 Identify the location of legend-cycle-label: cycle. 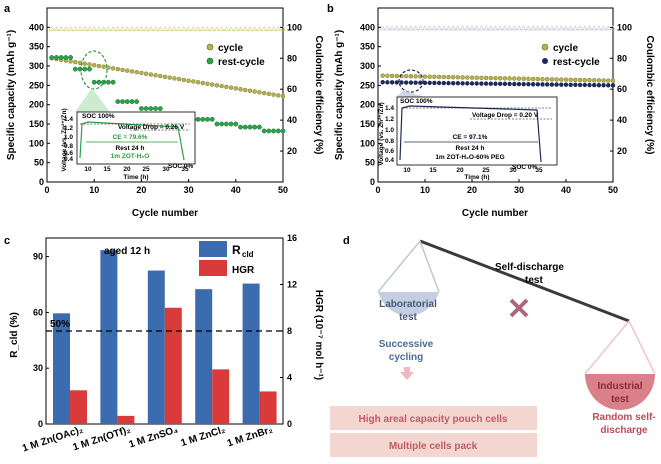
(230, 48).